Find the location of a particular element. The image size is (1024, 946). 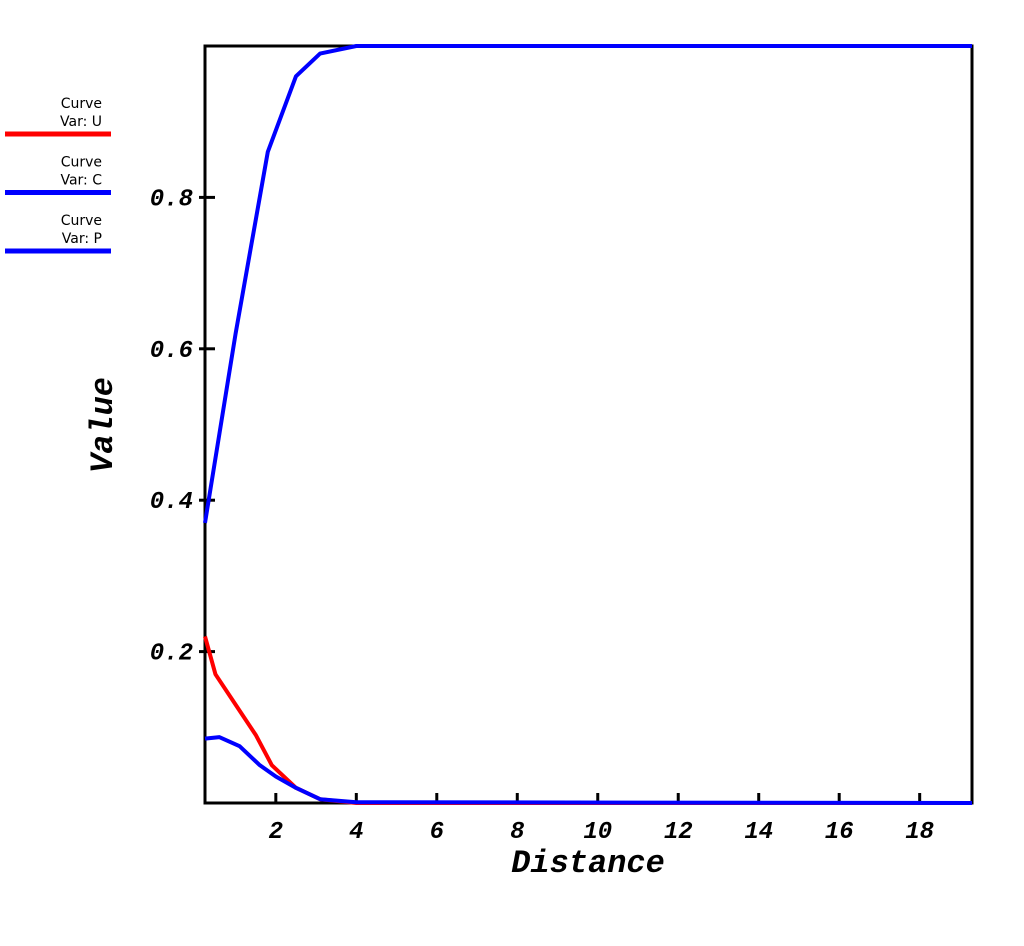

x-tick-label: 6 is located at coordinates (437, 832).